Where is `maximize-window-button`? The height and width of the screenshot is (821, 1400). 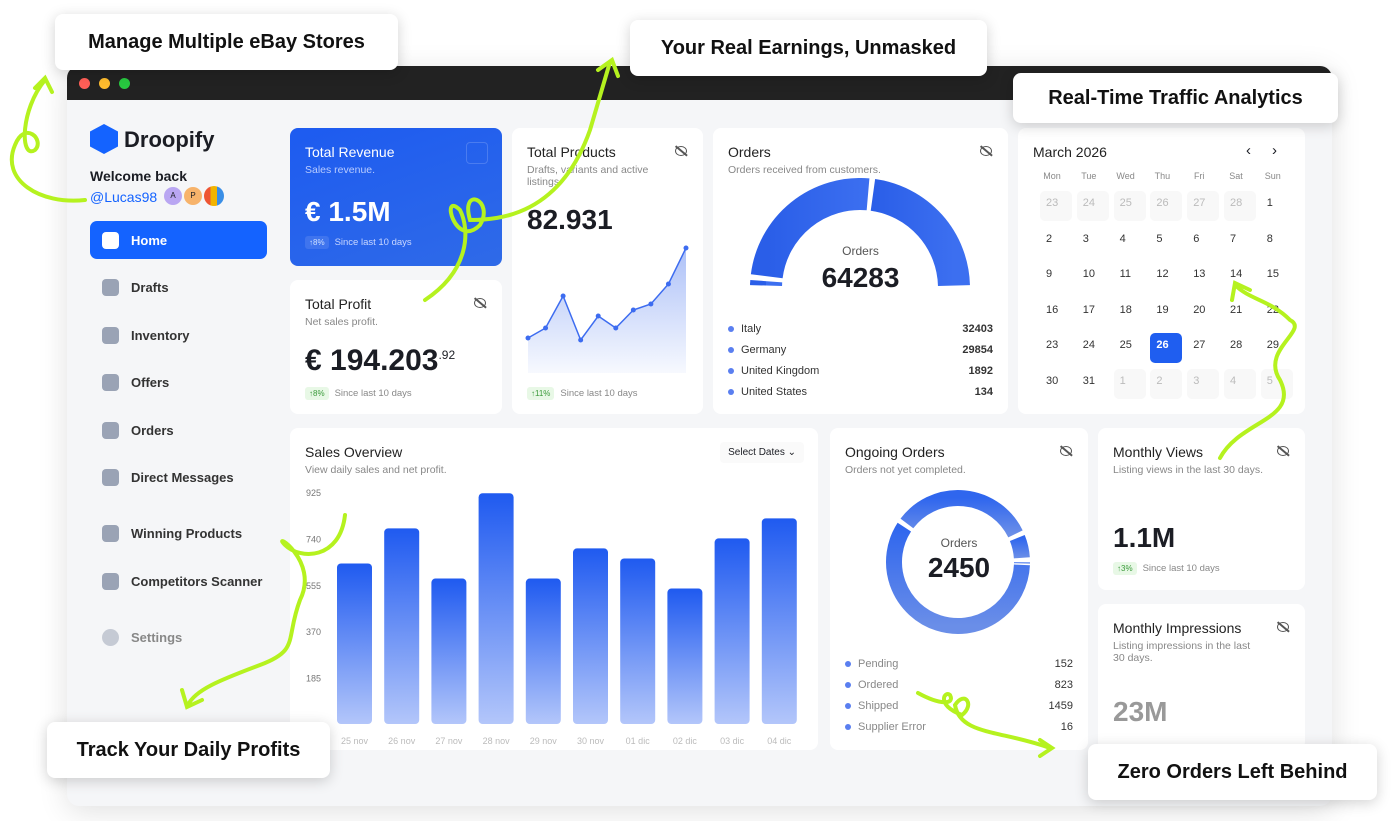
maximize-window-button is located at coordinates (124, 83).